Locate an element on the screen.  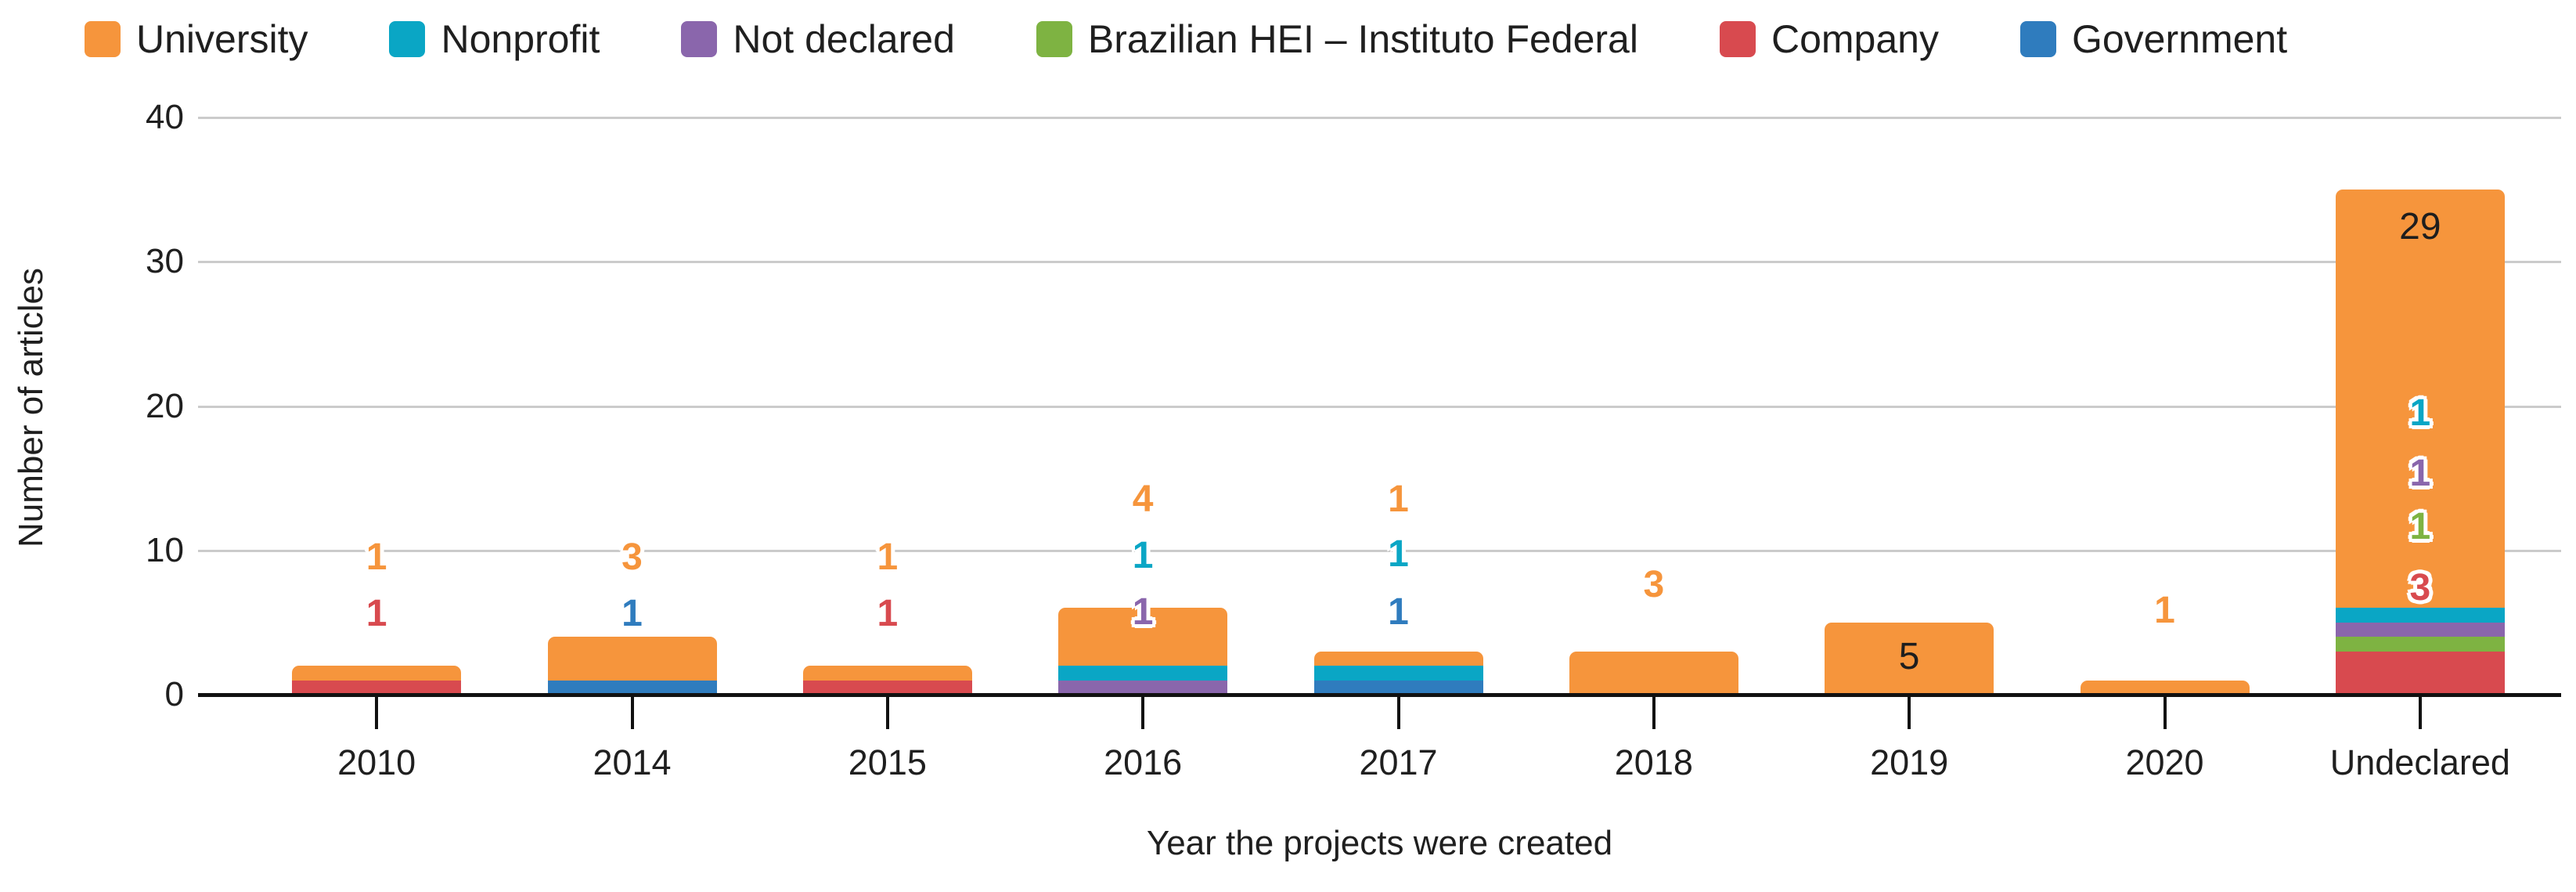
legend-item-not_declared: Not declared is located at coordinates (818, 39).